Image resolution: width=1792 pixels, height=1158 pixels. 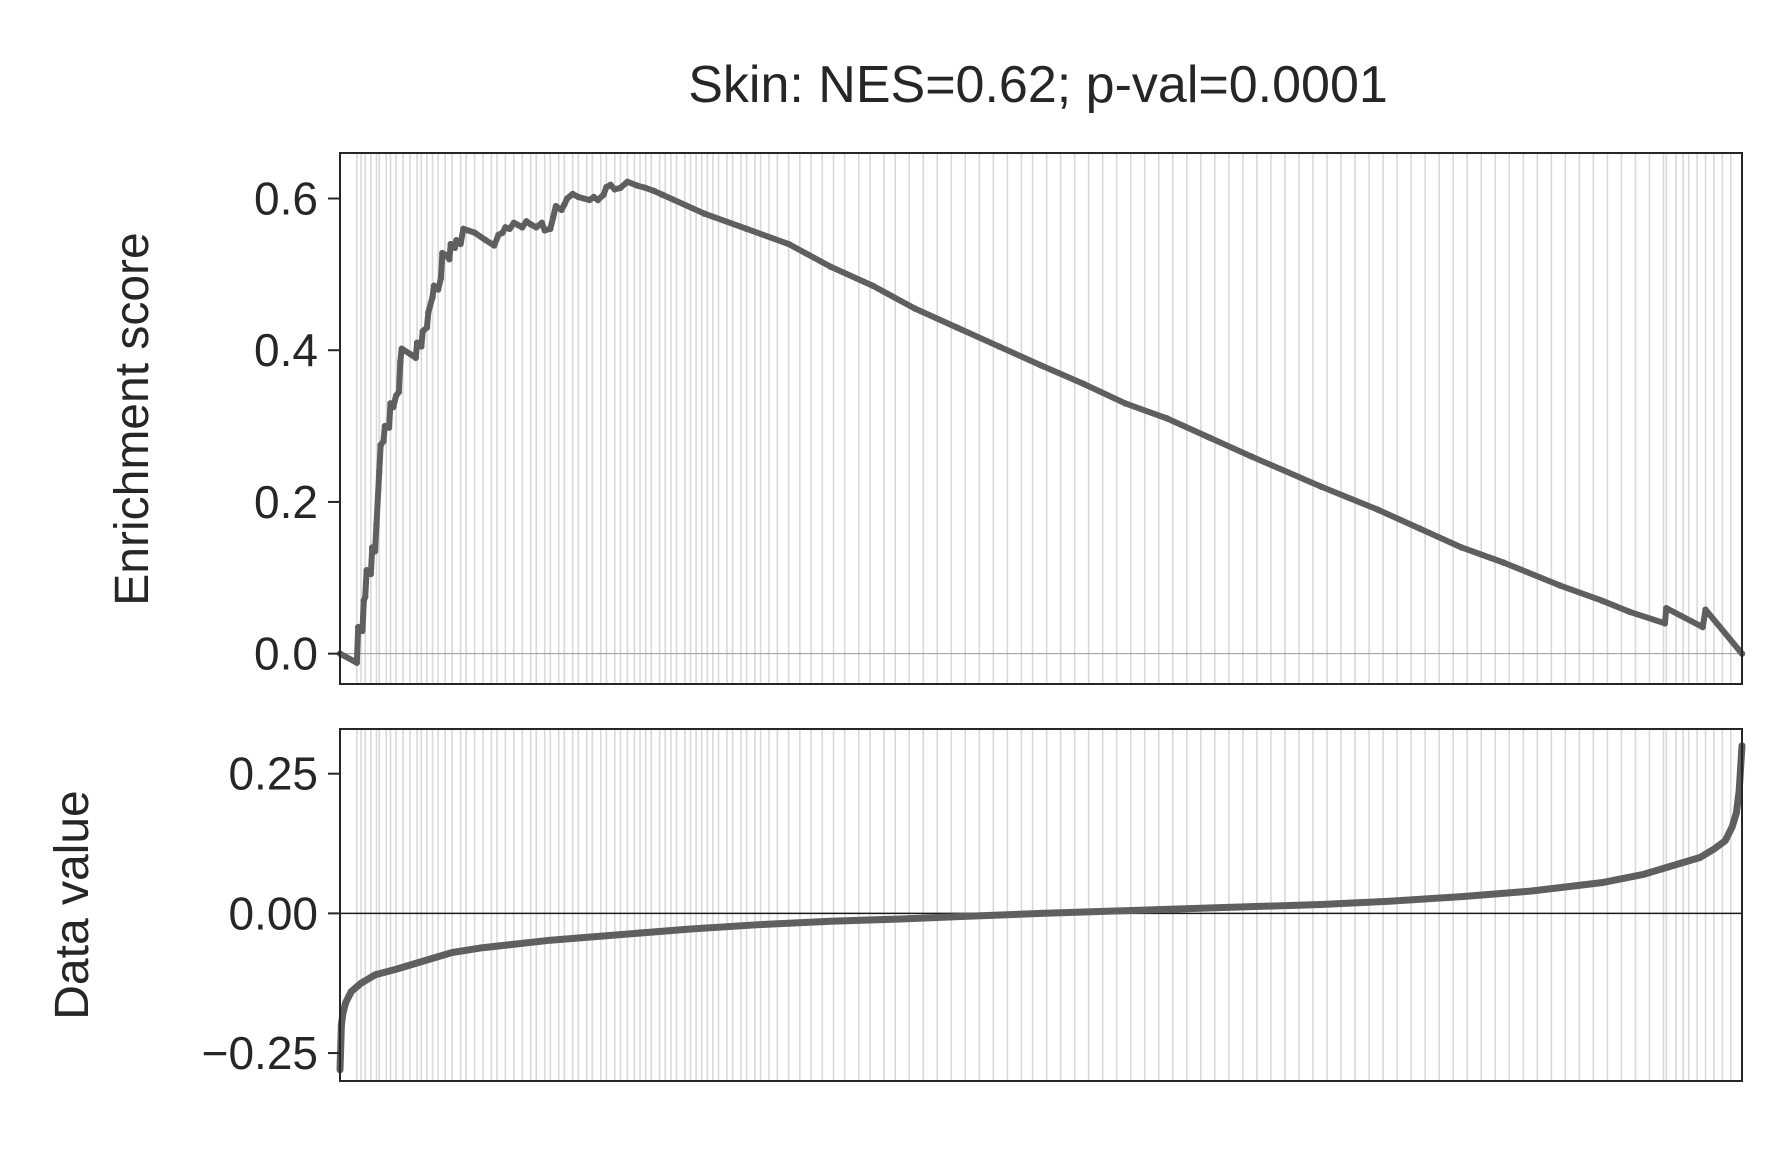 I want to click on y-tick-label: 0.0, so click(x=286, y=654).